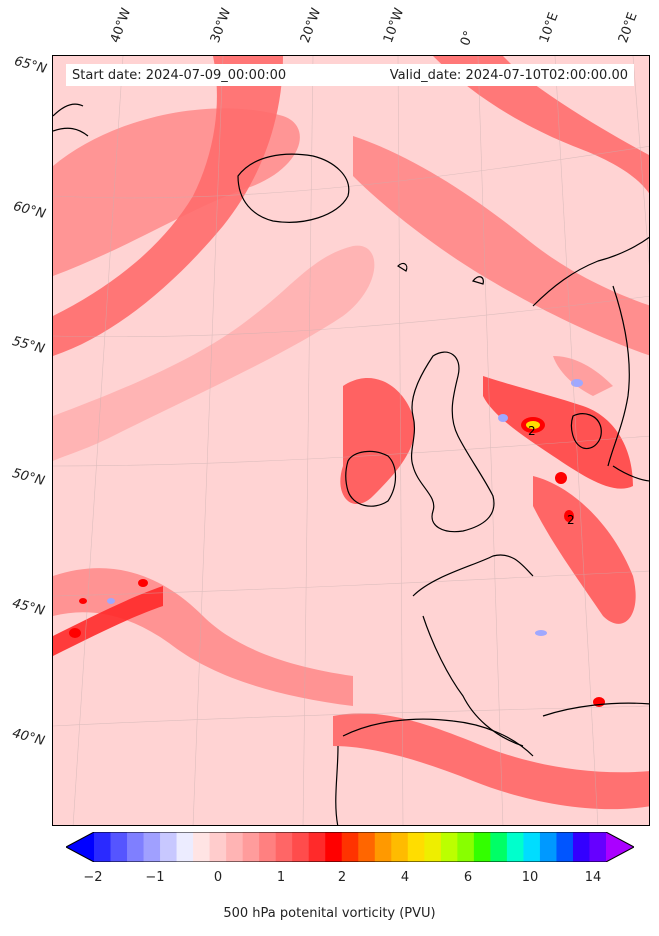 This screenshot has width=659, height=936. Describe the element at coordinates (155, 877) in the screenshot. I see `colorbar-tick: −1` at that location.